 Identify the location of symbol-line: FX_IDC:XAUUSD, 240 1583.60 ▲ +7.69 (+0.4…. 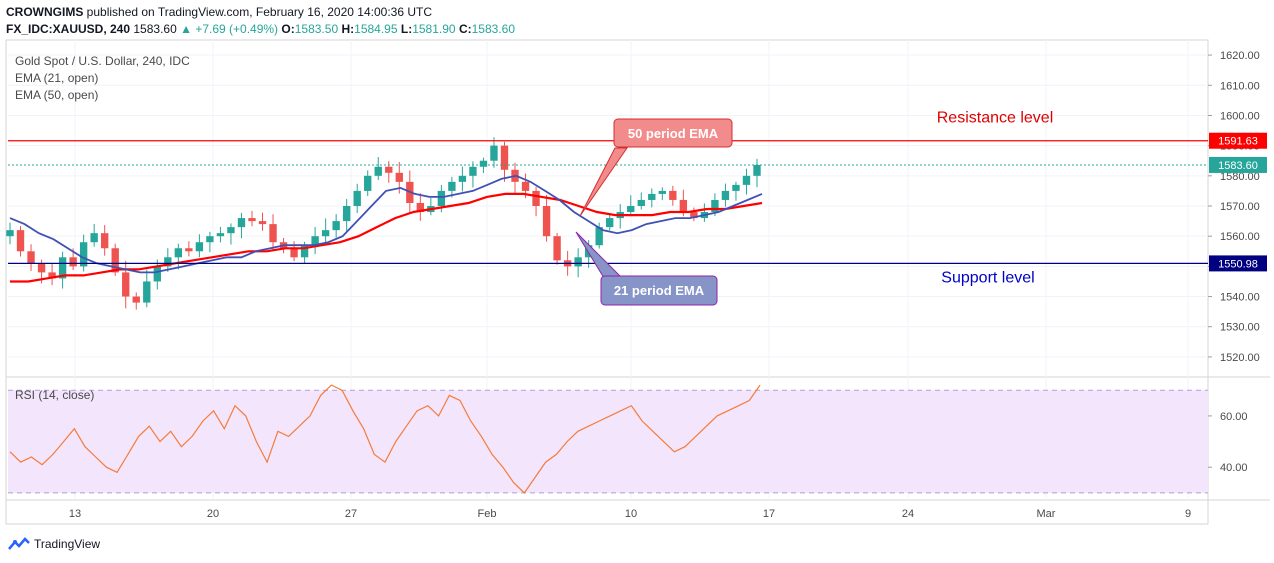
(260, 29).